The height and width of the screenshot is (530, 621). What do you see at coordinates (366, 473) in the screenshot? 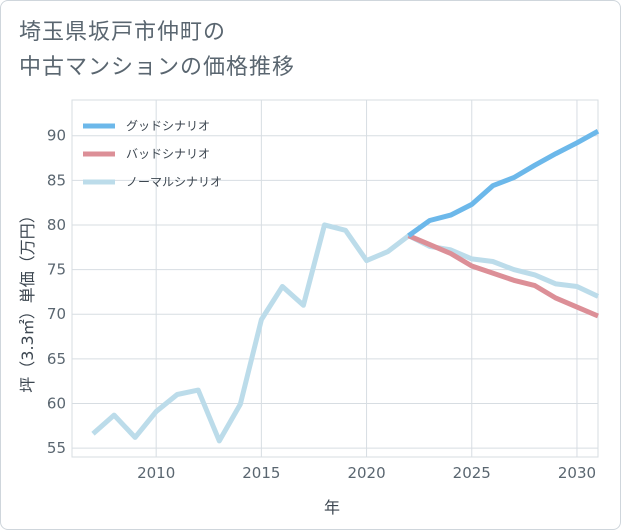
I see `x-tick-label: 2020` at bounding box center [366, 473].